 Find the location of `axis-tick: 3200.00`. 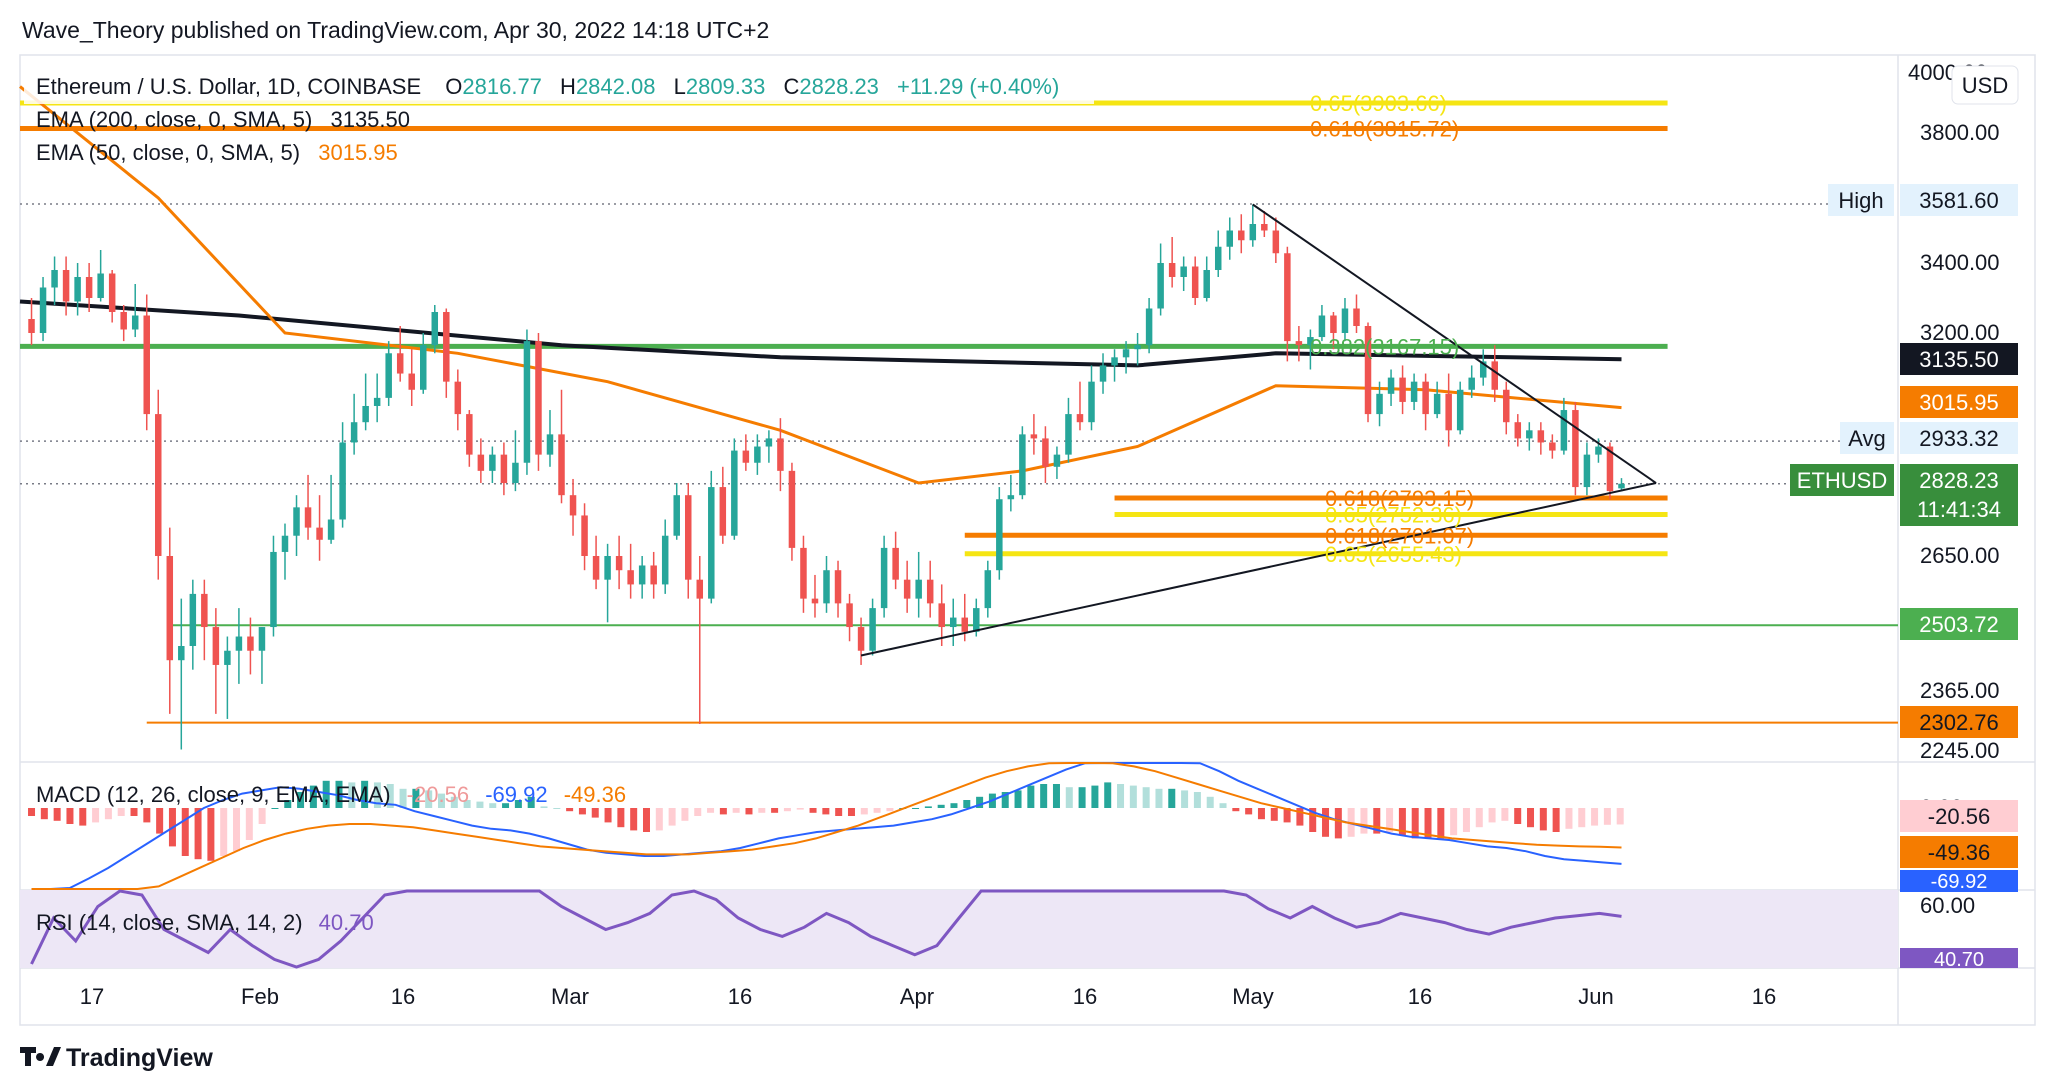

axis-tick: 3200.00 is located at coordinates (1960, 332).